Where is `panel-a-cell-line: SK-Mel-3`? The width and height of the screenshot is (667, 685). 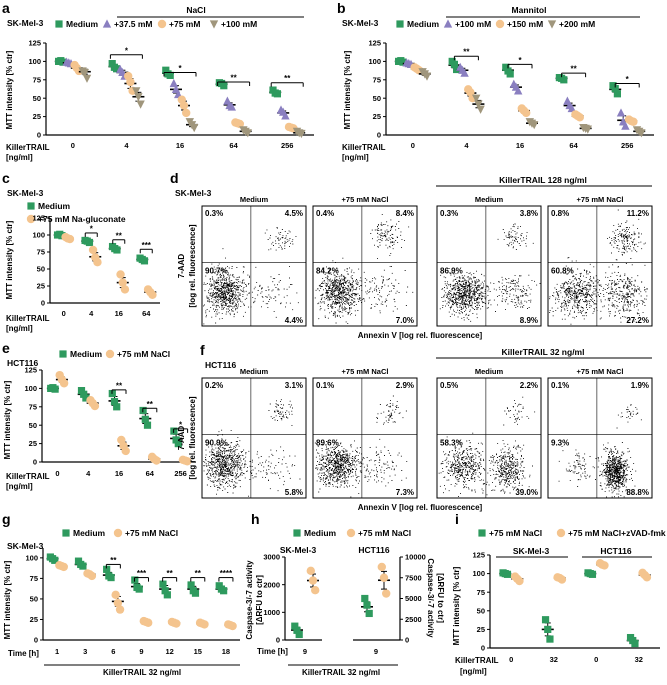 panel-a-cell-line: SK-Mel-3 is located at coordinates (25, 23).